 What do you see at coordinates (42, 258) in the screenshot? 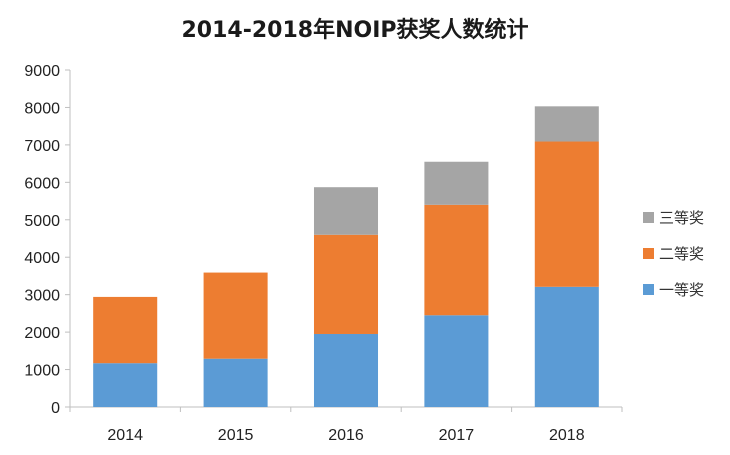
I see `y-tick-label: 4000` at bounding box center [42, 258].